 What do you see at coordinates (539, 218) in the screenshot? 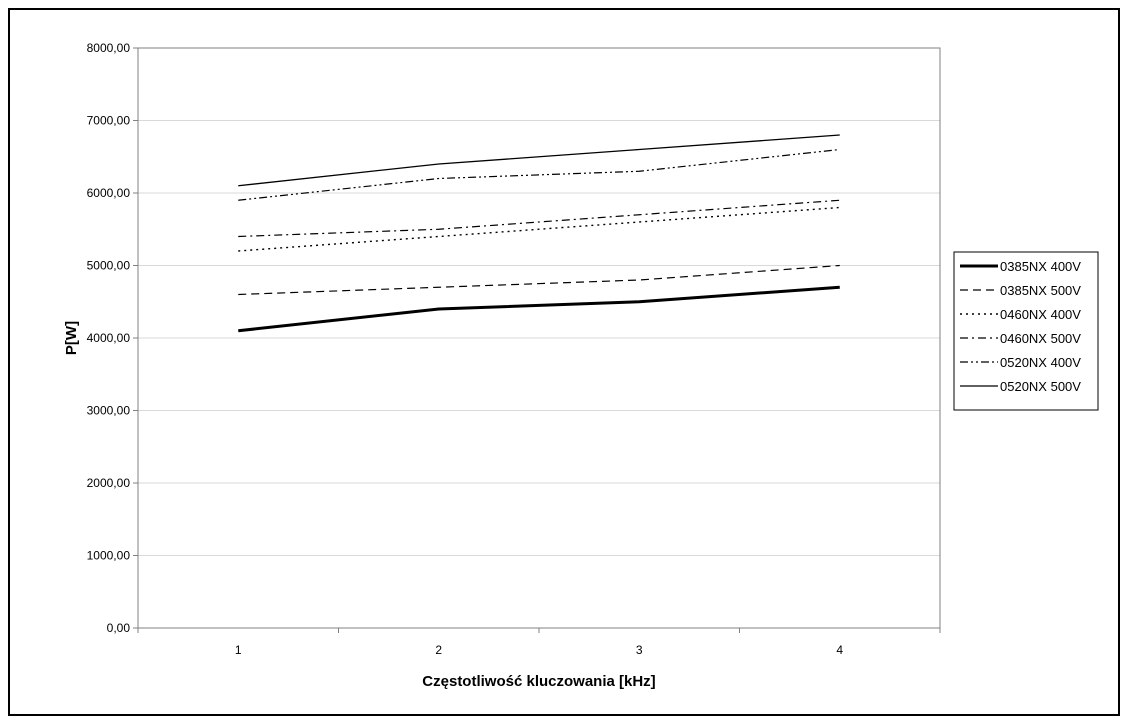
I see `series-line-0460nx-500v` at bounding box center [539, 218].